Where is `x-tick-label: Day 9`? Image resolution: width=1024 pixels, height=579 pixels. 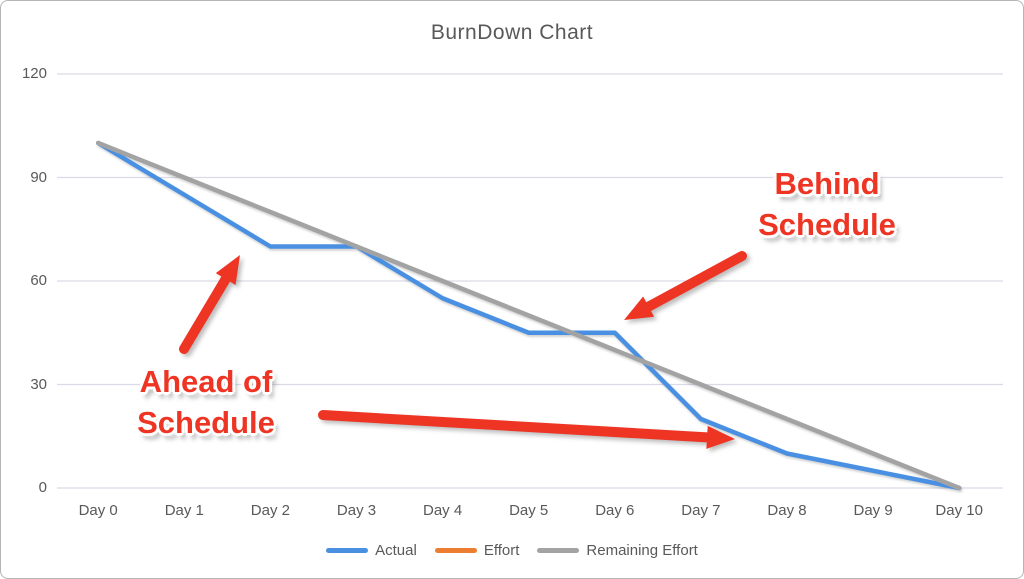 x-tick-label: Day 9 is located at coordinates (873, 510).